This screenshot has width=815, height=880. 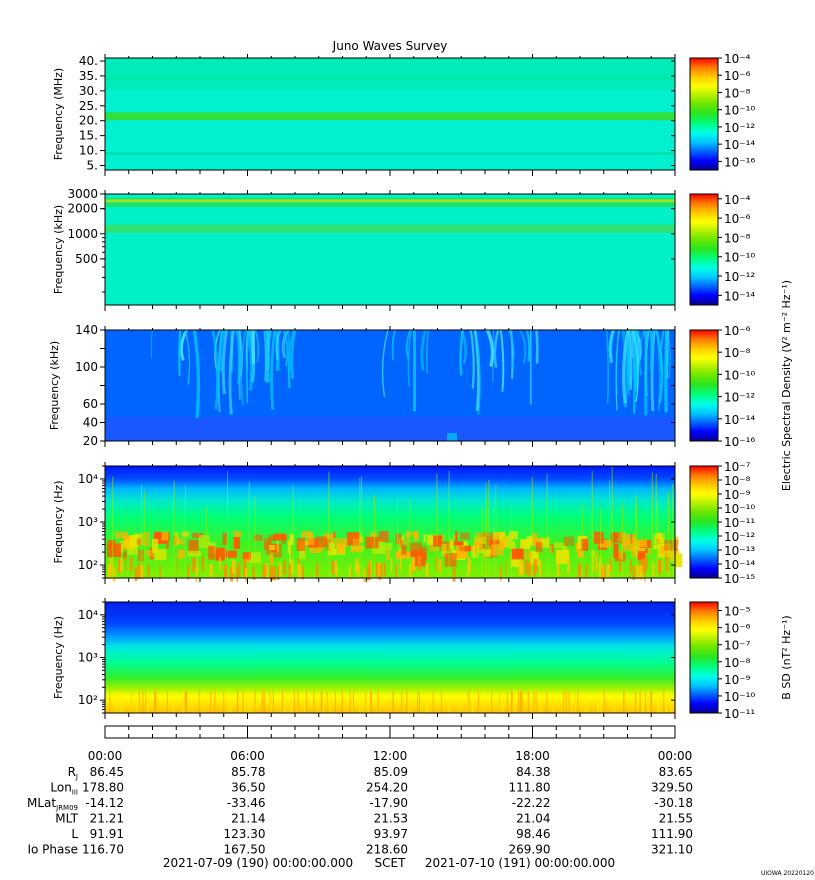 What do you see at coordinates (248, 819) in the screenshot?
I see `ephemeris-value: 21.14` at bounding box center [248, 819].